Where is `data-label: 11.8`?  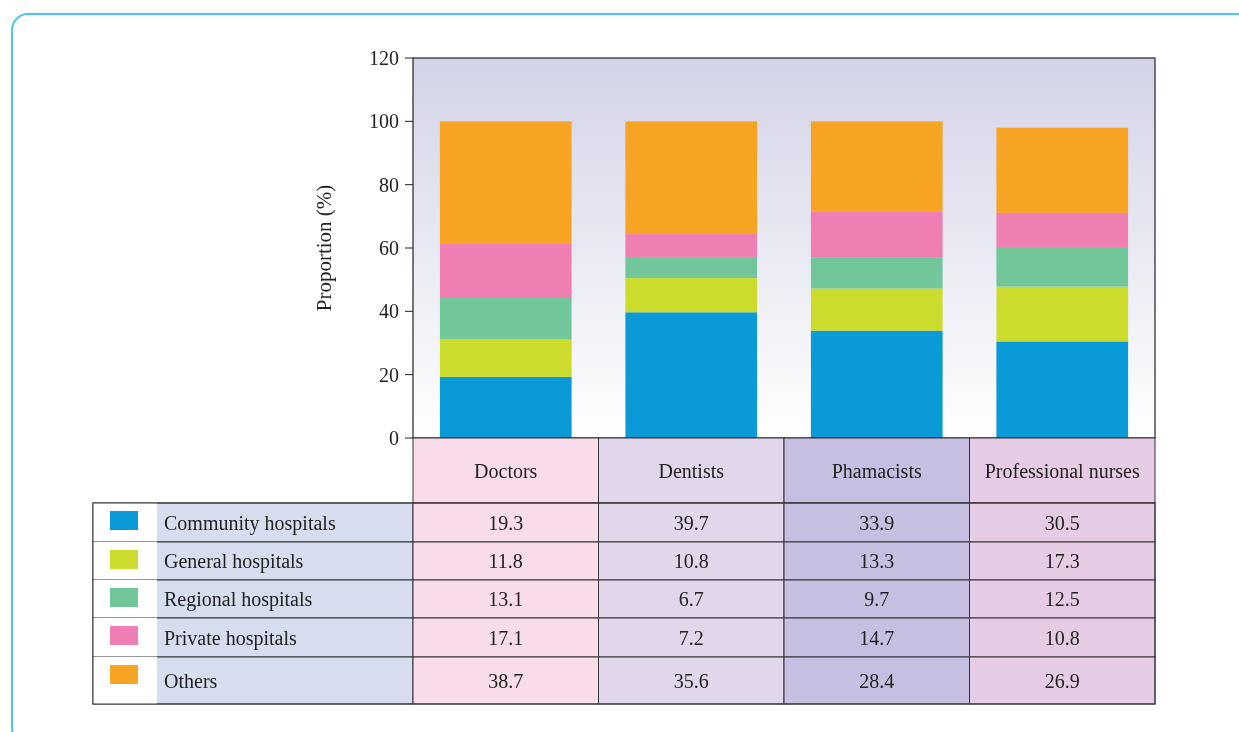
data-label: 11.8 is located at coordinates (505, 561).